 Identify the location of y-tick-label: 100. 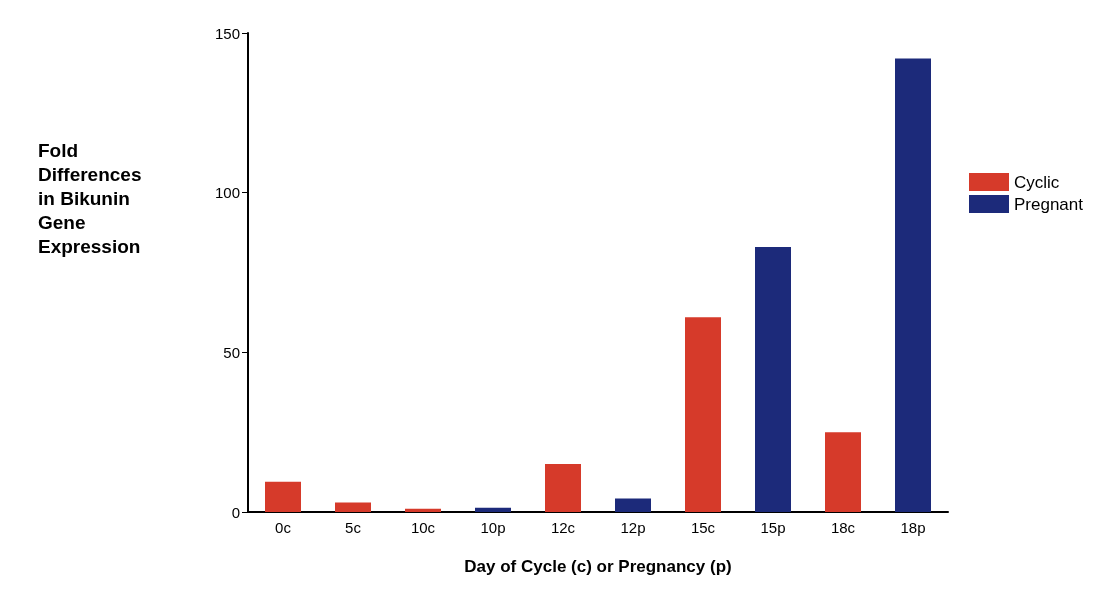
(227, 193).